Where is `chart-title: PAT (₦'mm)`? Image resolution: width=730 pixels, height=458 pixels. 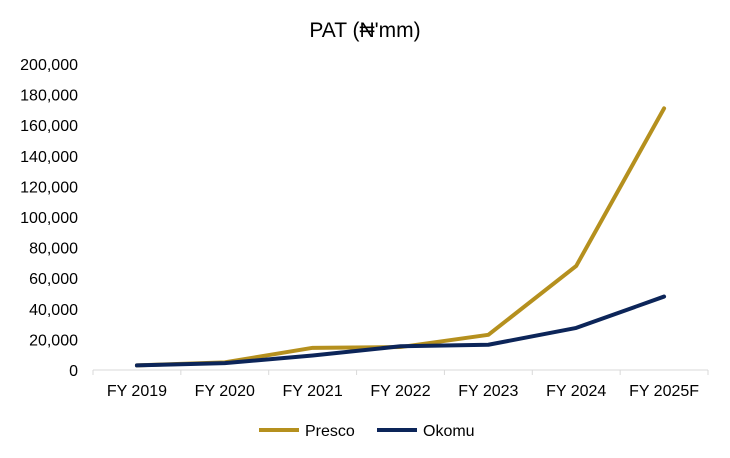
chart-title: PAT (₦'mm) is located at coordinates (364, 30).